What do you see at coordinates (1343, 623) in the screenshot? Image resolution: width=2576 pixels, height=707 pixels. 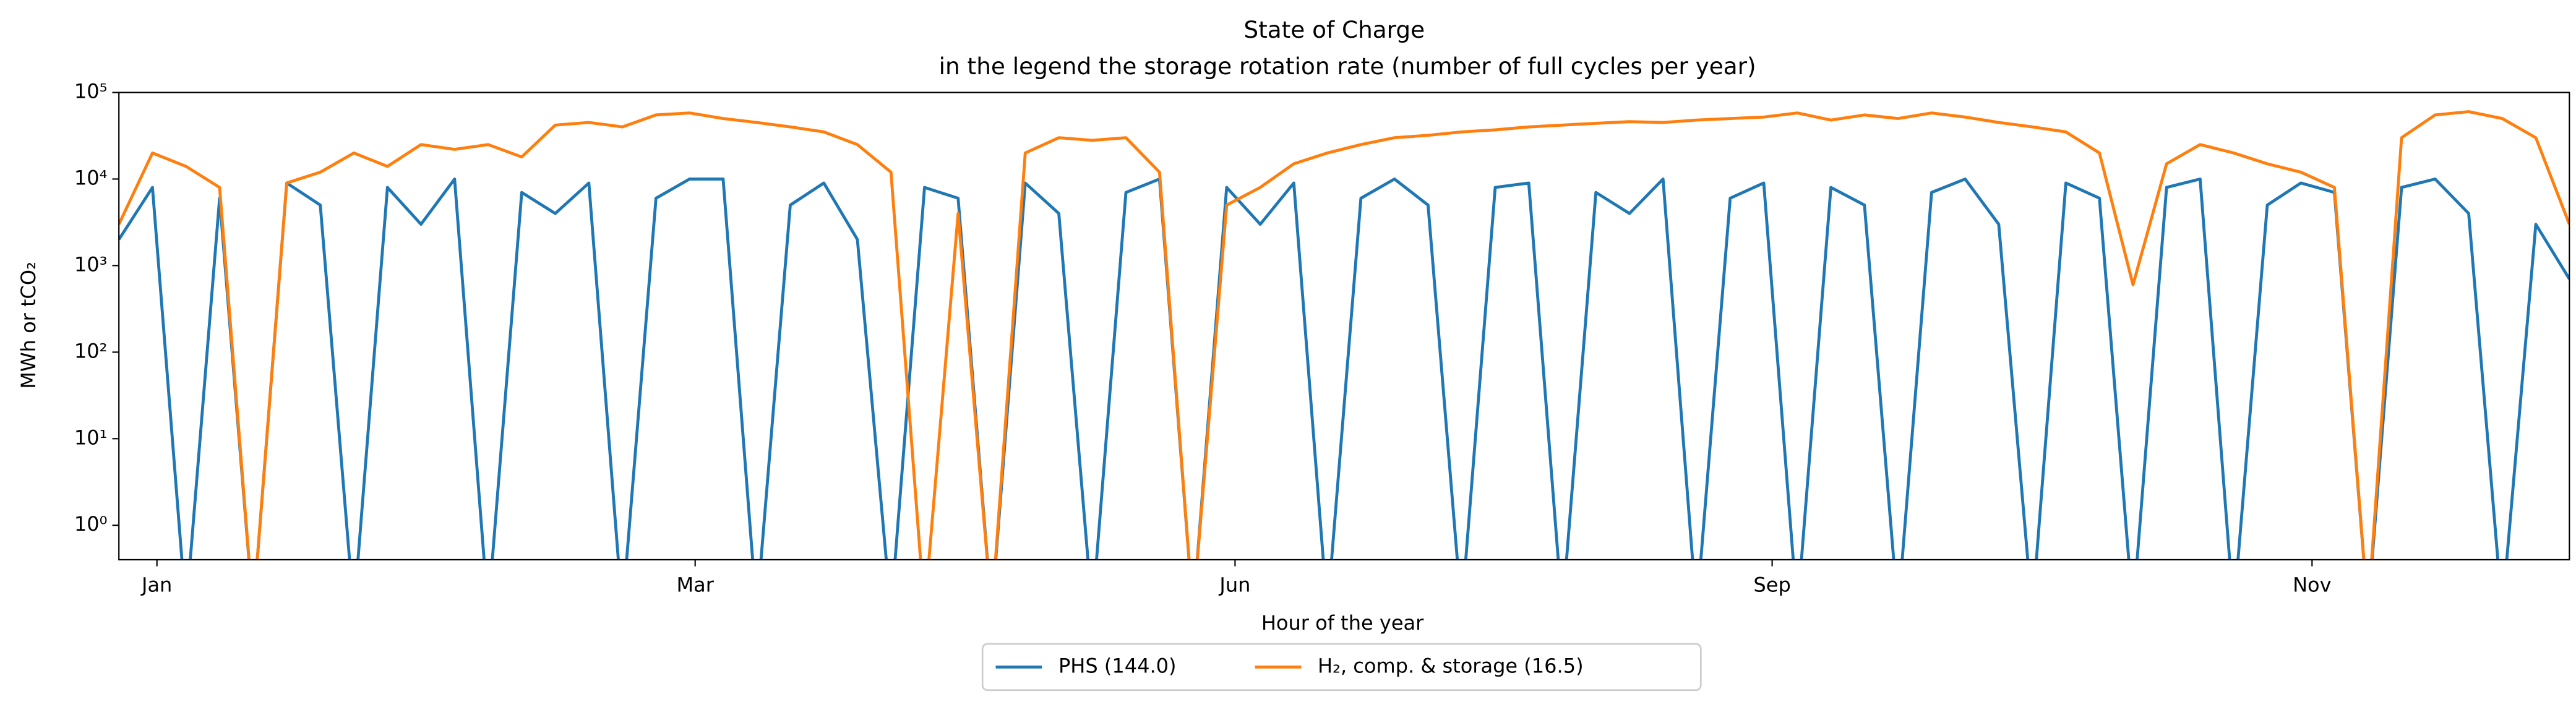 I see `x-axis-label: Hour of the year` at bounding box center [1343, 623].